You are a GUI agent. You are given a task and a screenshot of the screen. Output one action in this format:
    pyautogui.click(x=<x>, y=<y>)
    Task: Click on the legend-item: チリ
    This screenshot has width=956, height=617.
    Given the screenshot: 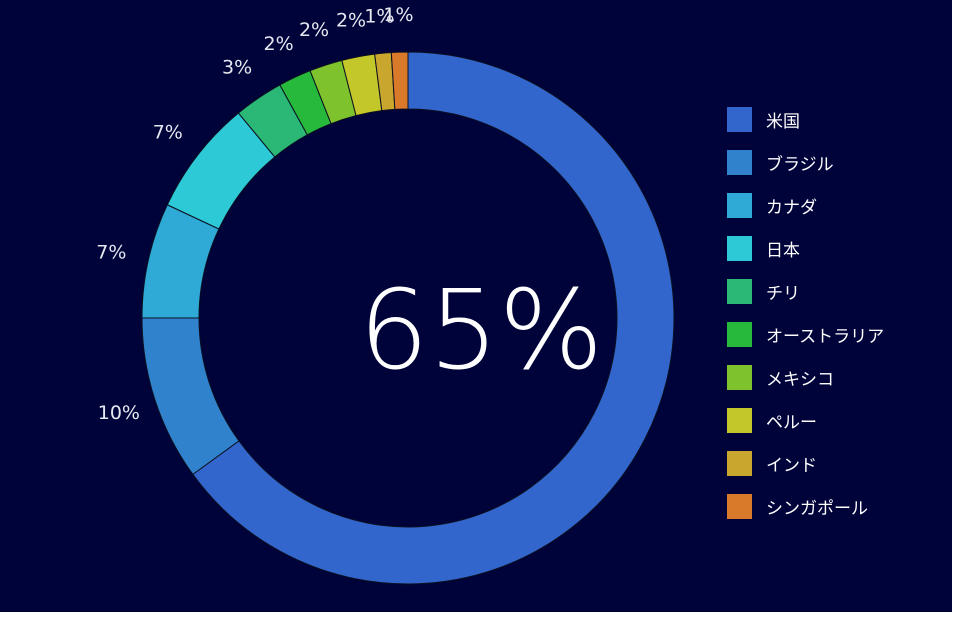 What is the action you would take?
    pyautogui.click(x=805, y=291)
    